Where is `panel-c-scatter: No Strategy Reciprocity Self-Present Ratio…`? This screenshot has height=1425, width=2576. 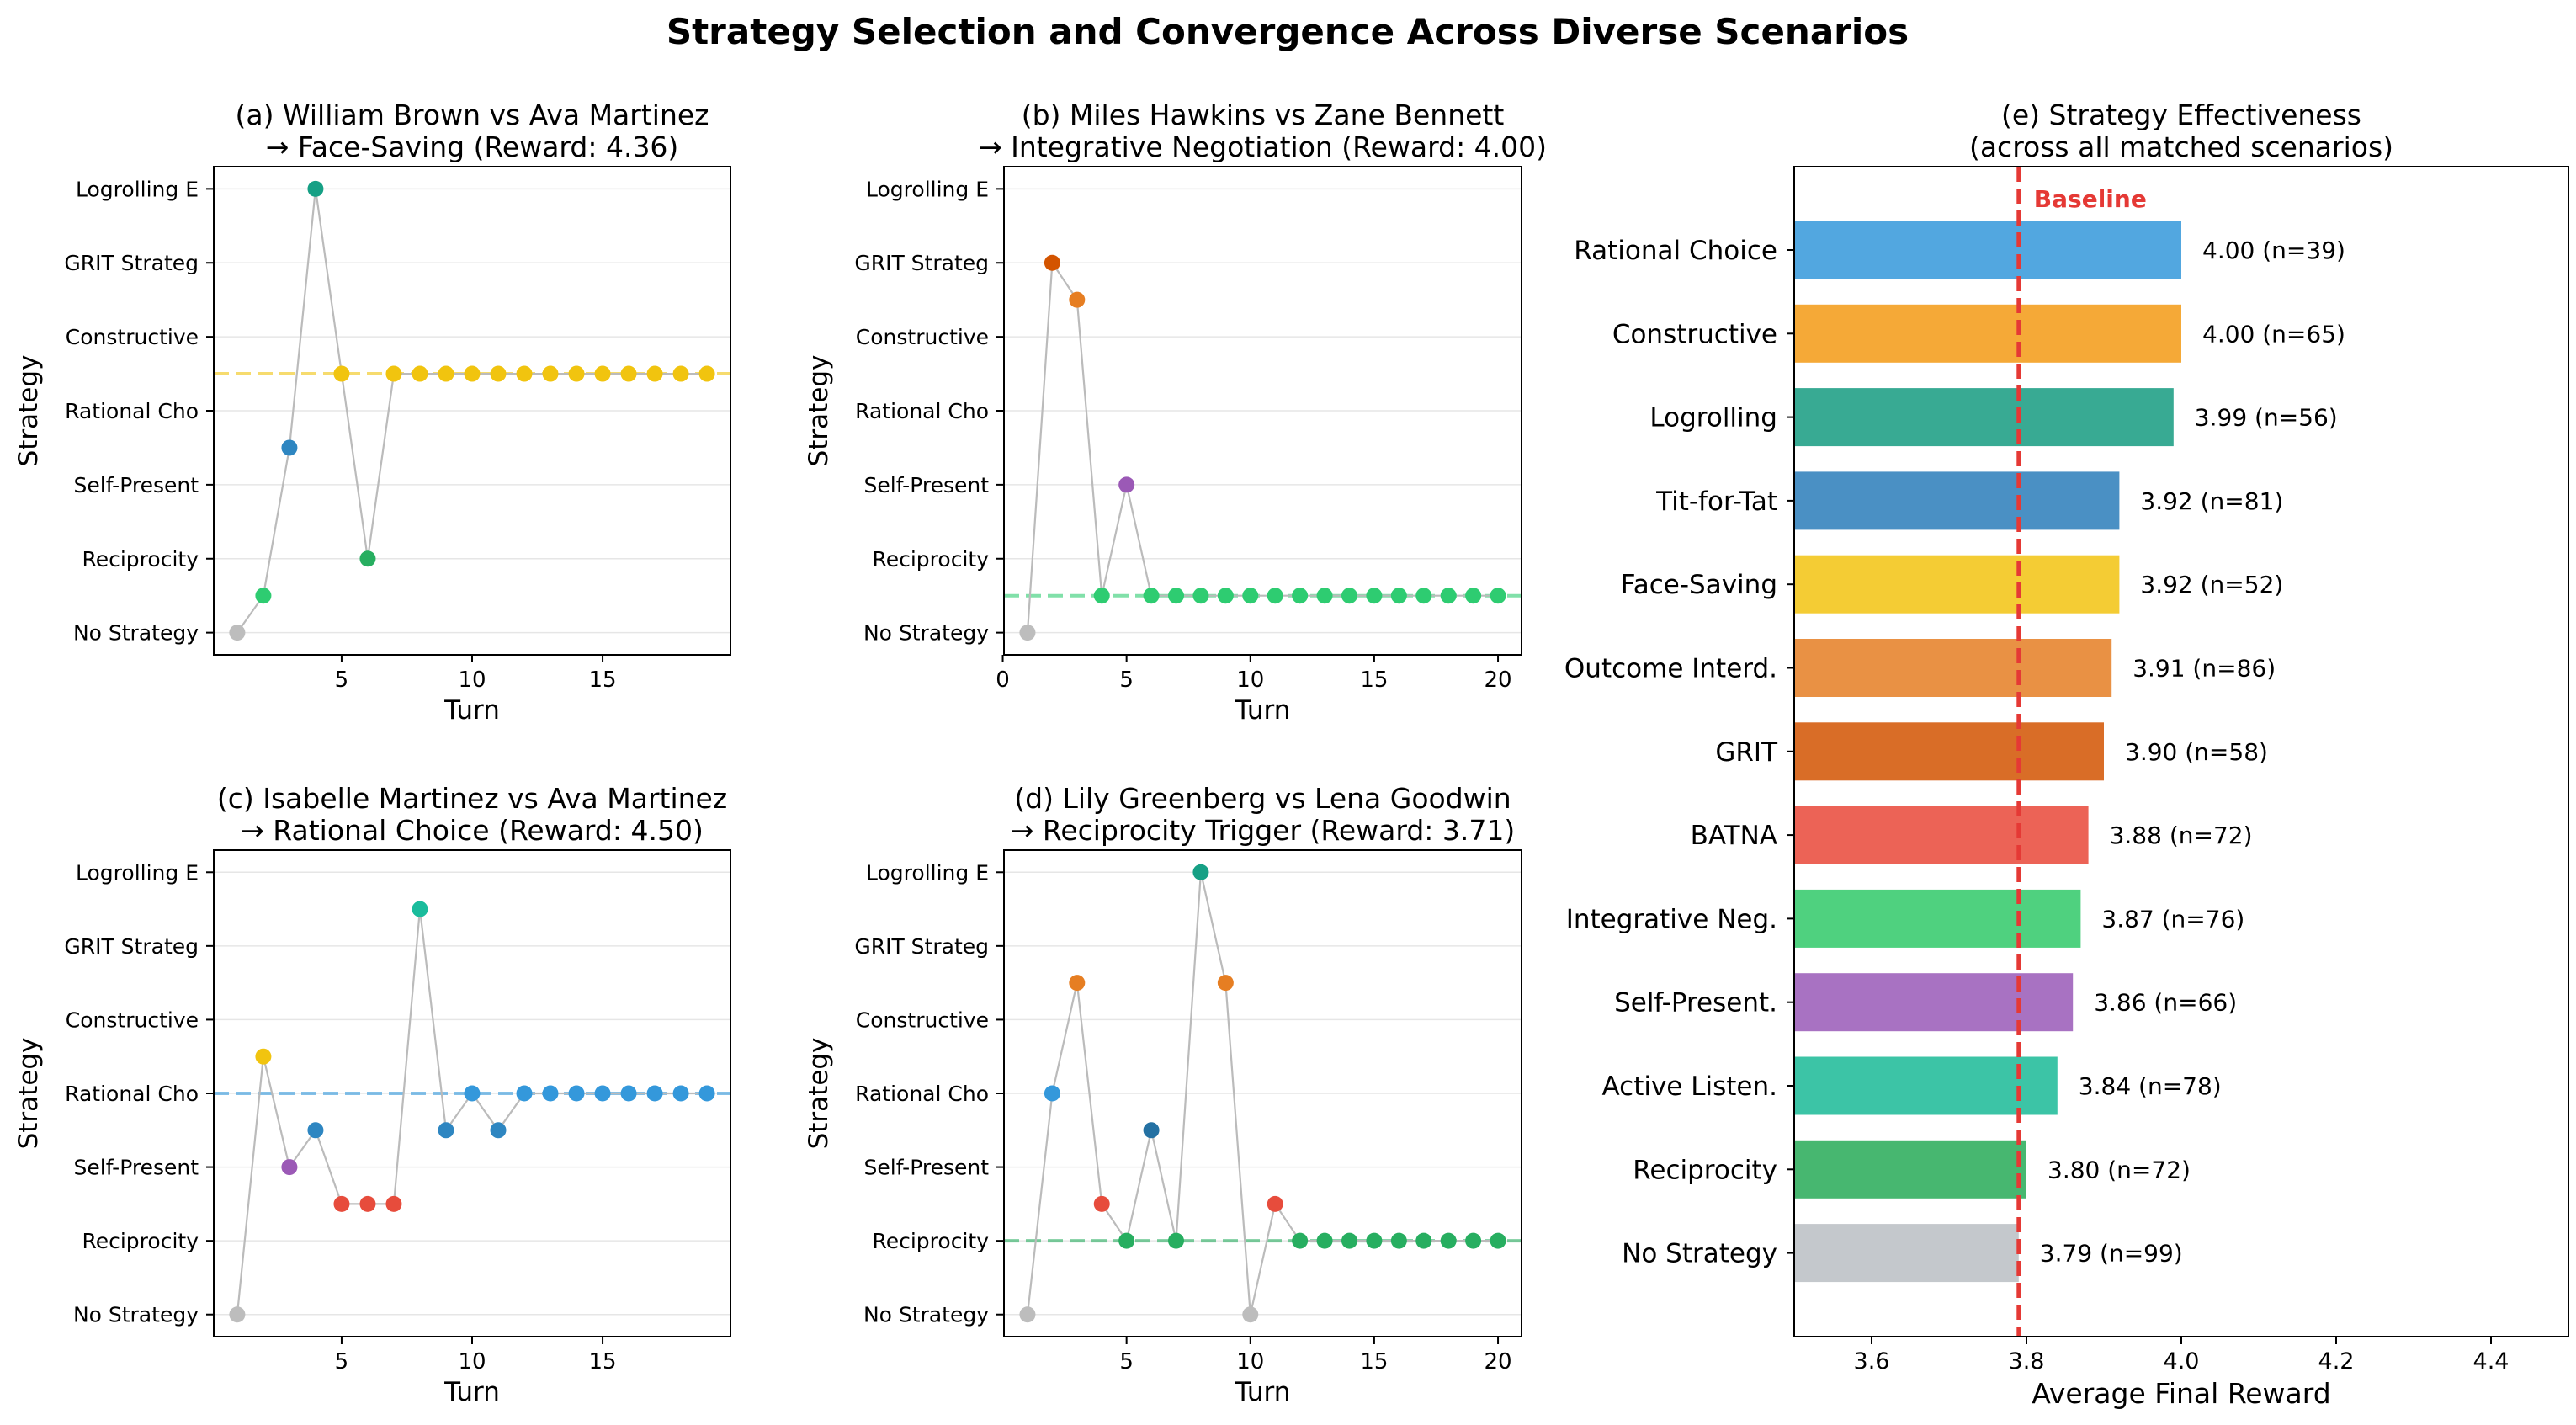
panel-c-scatter: No Strategy Reciprocity Self-Present Ratio… is located at coordinates (372, 1094).